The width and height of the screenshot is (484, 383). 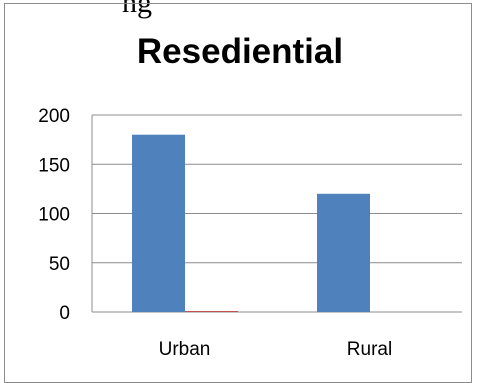 I want to click on chart-title: Resediential, so click(x=240, y=51).